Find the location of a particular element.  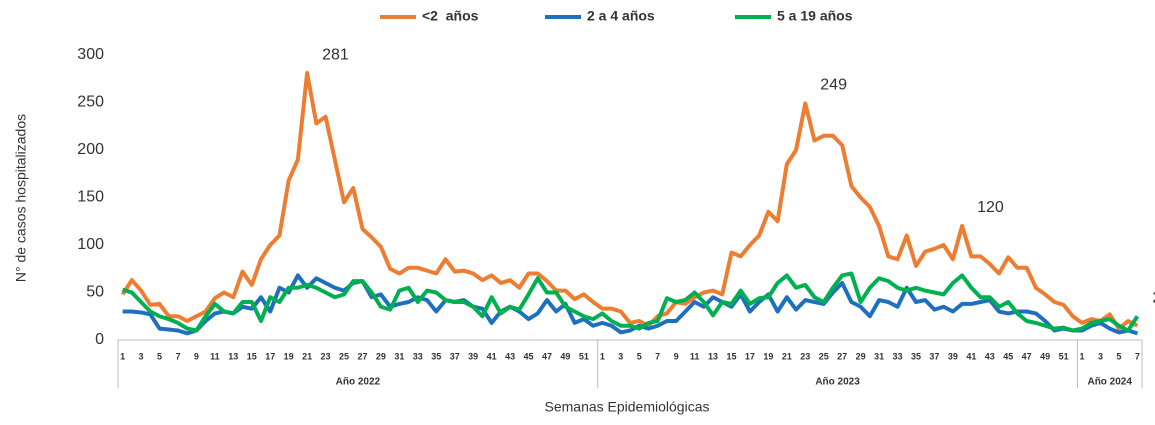

group-label: Año 2024 is located at coordinates (1109, 382).